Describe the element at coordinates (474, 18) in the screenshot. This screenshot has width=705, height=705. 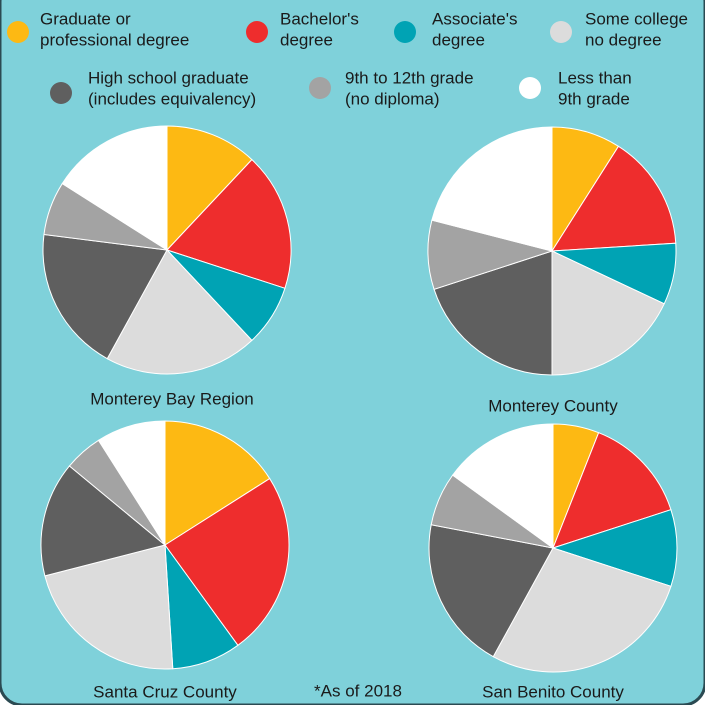
I see `legend-label: Associate's` at that location.